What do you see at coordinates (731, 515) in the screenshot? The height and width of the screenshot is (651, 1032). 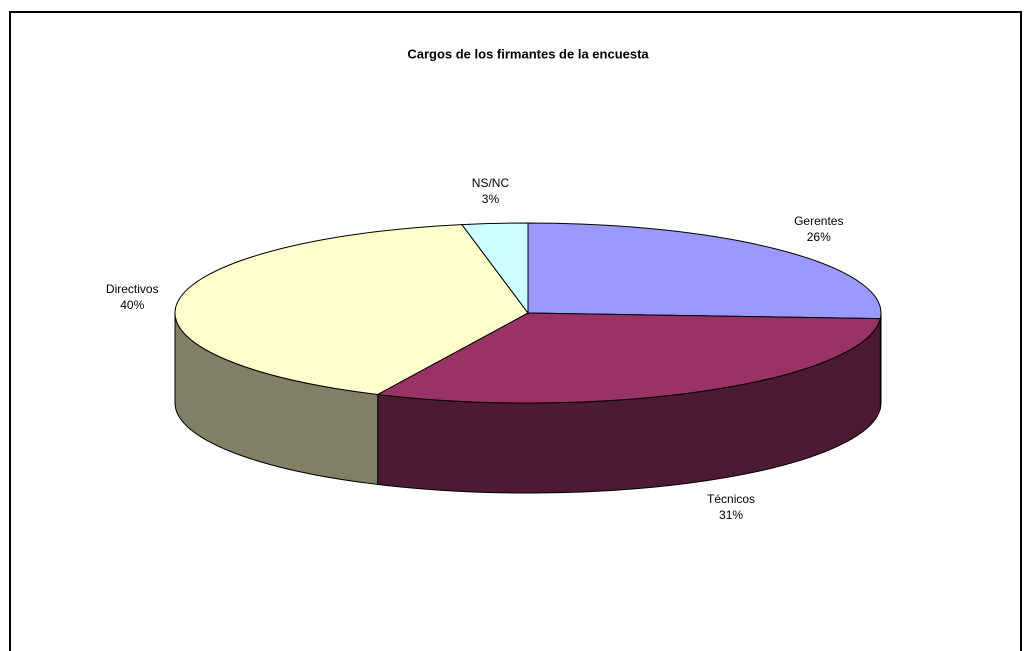 I see `data-label-value: 31%` at bounding box center [731, 515].